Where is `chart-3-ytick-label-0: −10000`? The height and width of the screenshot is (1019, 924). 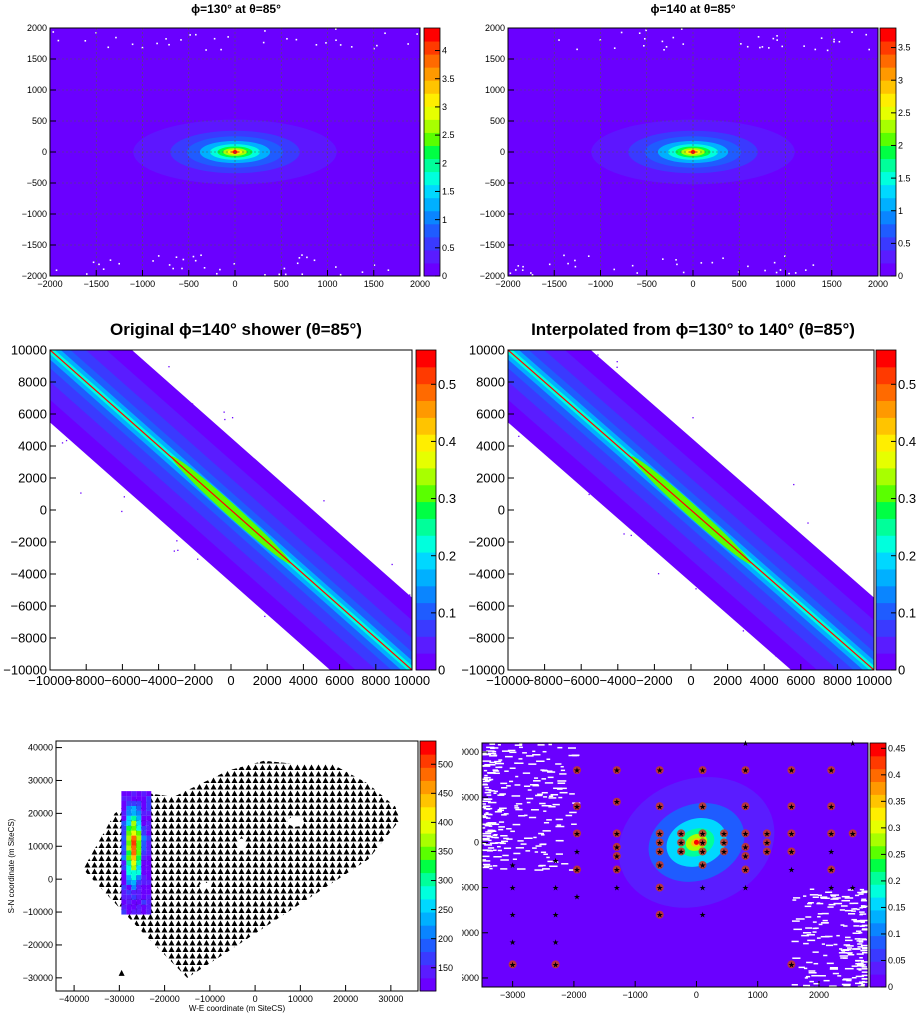 chart-3-ytick-label-0: −10000 is located at coordinates (25, 670).